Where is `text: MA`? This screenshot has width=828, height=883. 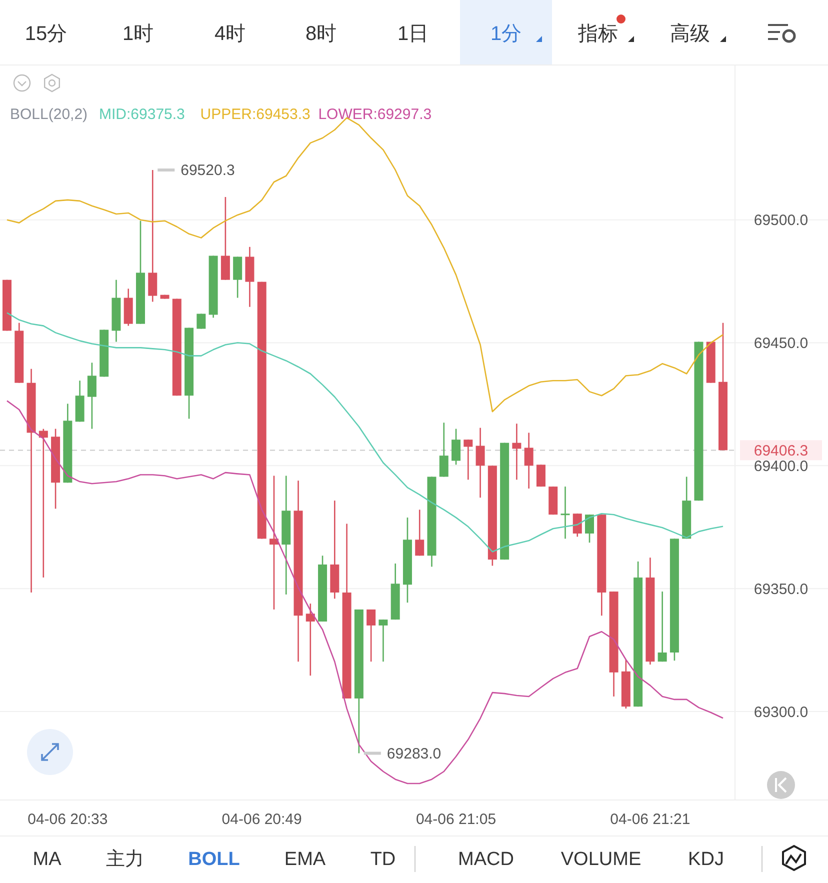
text: MA is located at coordinates (47, 859).